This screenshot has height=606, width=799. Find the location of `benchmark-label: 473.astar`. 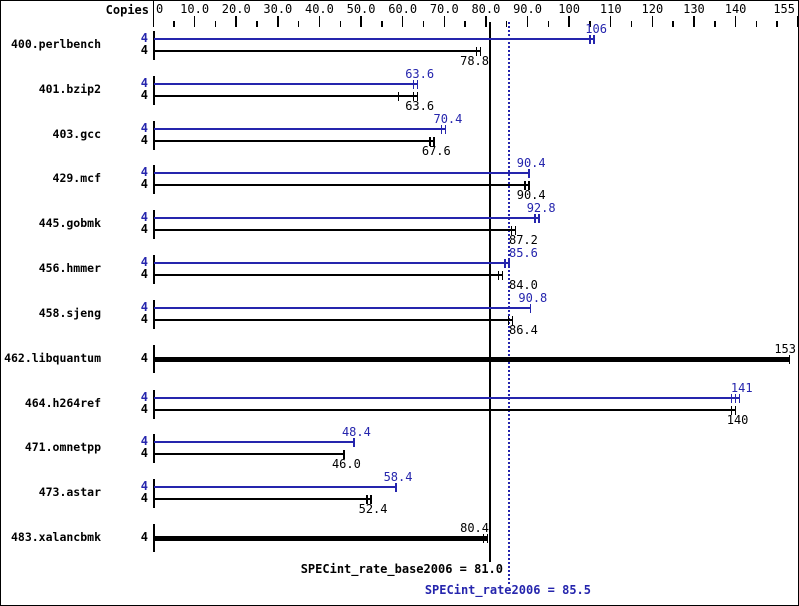

benchmark-label: 473.astar is located at coordinates (69, 492).